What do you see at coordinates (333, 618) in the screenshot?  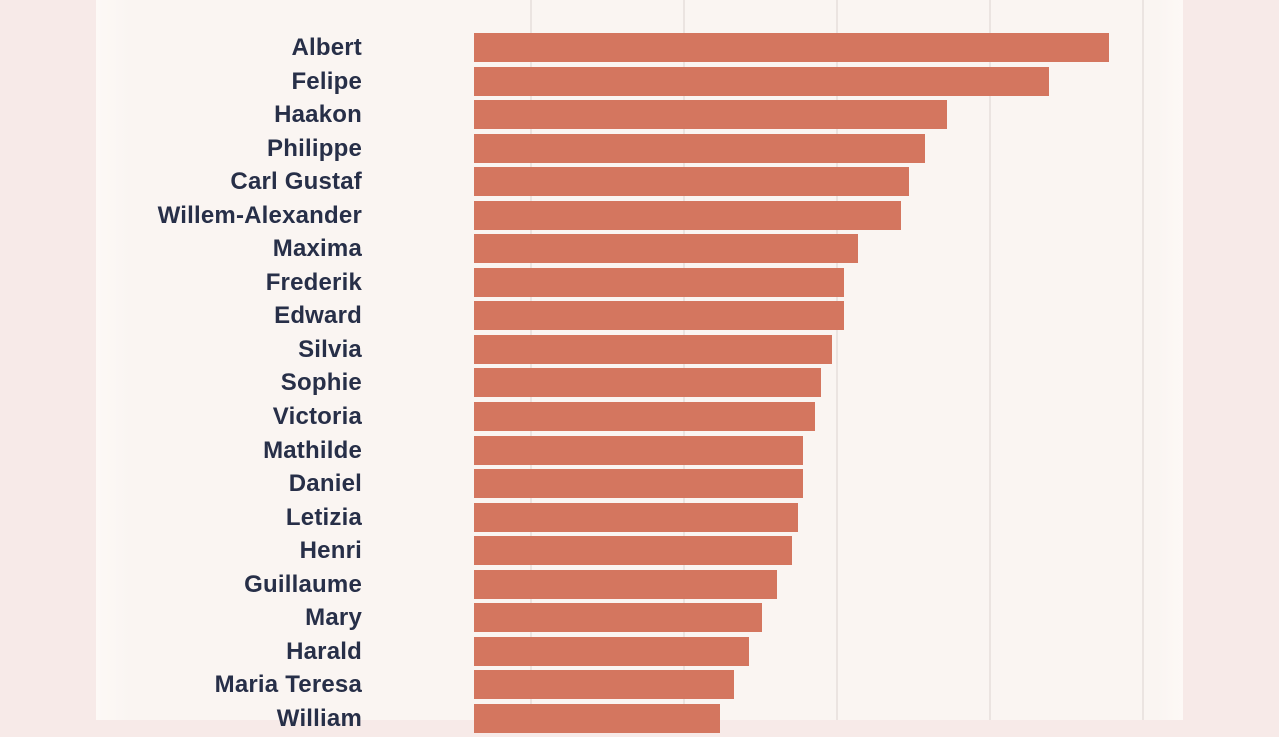 I see `bar-label: Mary` at bounding box center [333, 618].